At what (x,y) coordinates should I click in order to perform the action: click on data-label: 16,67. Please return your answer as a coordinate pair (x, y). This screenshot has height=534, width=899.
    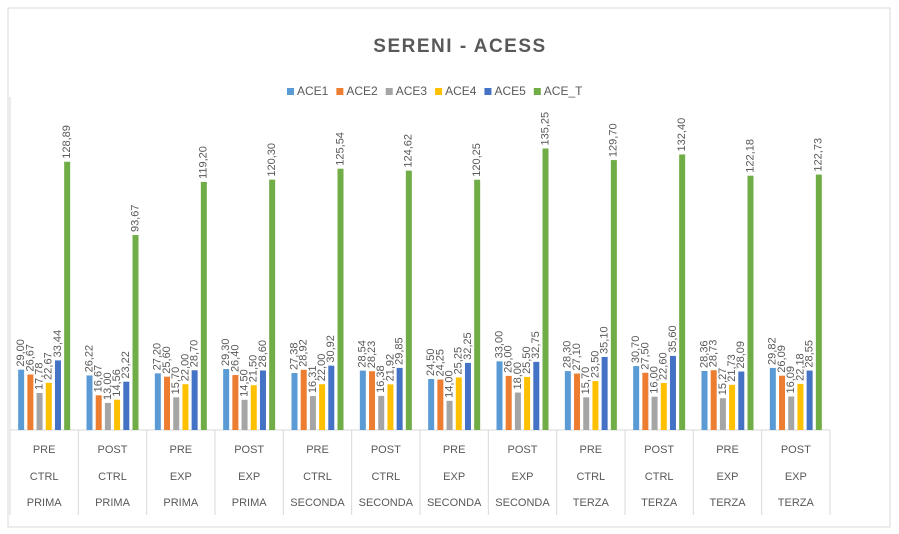
    Looking at the image, I should click on (99, 379).